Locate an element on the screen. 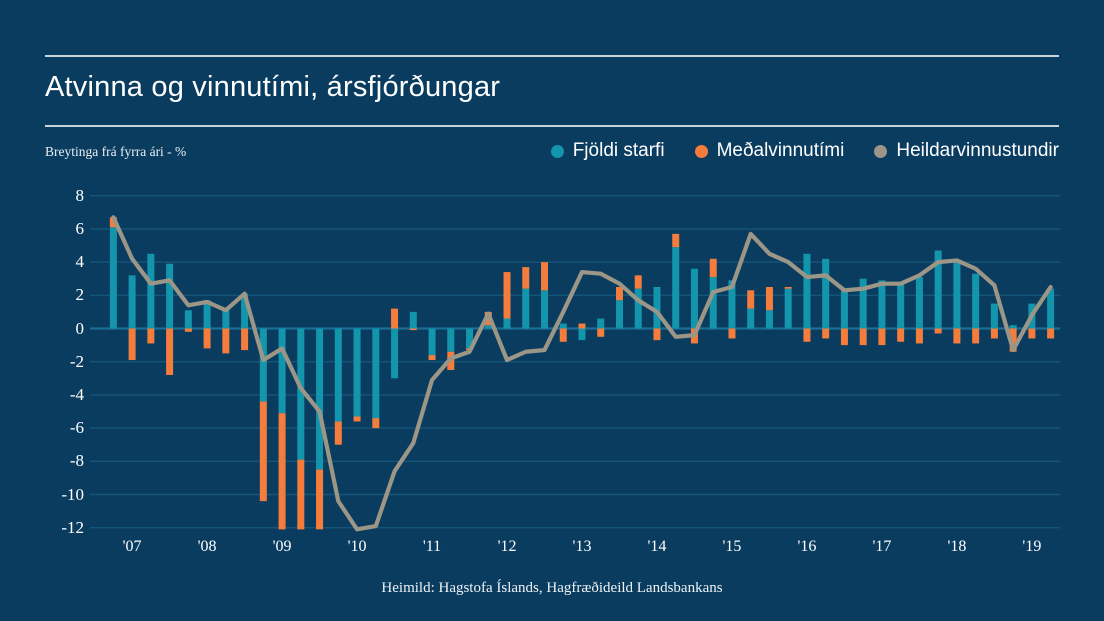 The width and height of the screenshot is (1104, 621). legend-item-total: Heildarvinnustundir is located at coordinates (966, 151).